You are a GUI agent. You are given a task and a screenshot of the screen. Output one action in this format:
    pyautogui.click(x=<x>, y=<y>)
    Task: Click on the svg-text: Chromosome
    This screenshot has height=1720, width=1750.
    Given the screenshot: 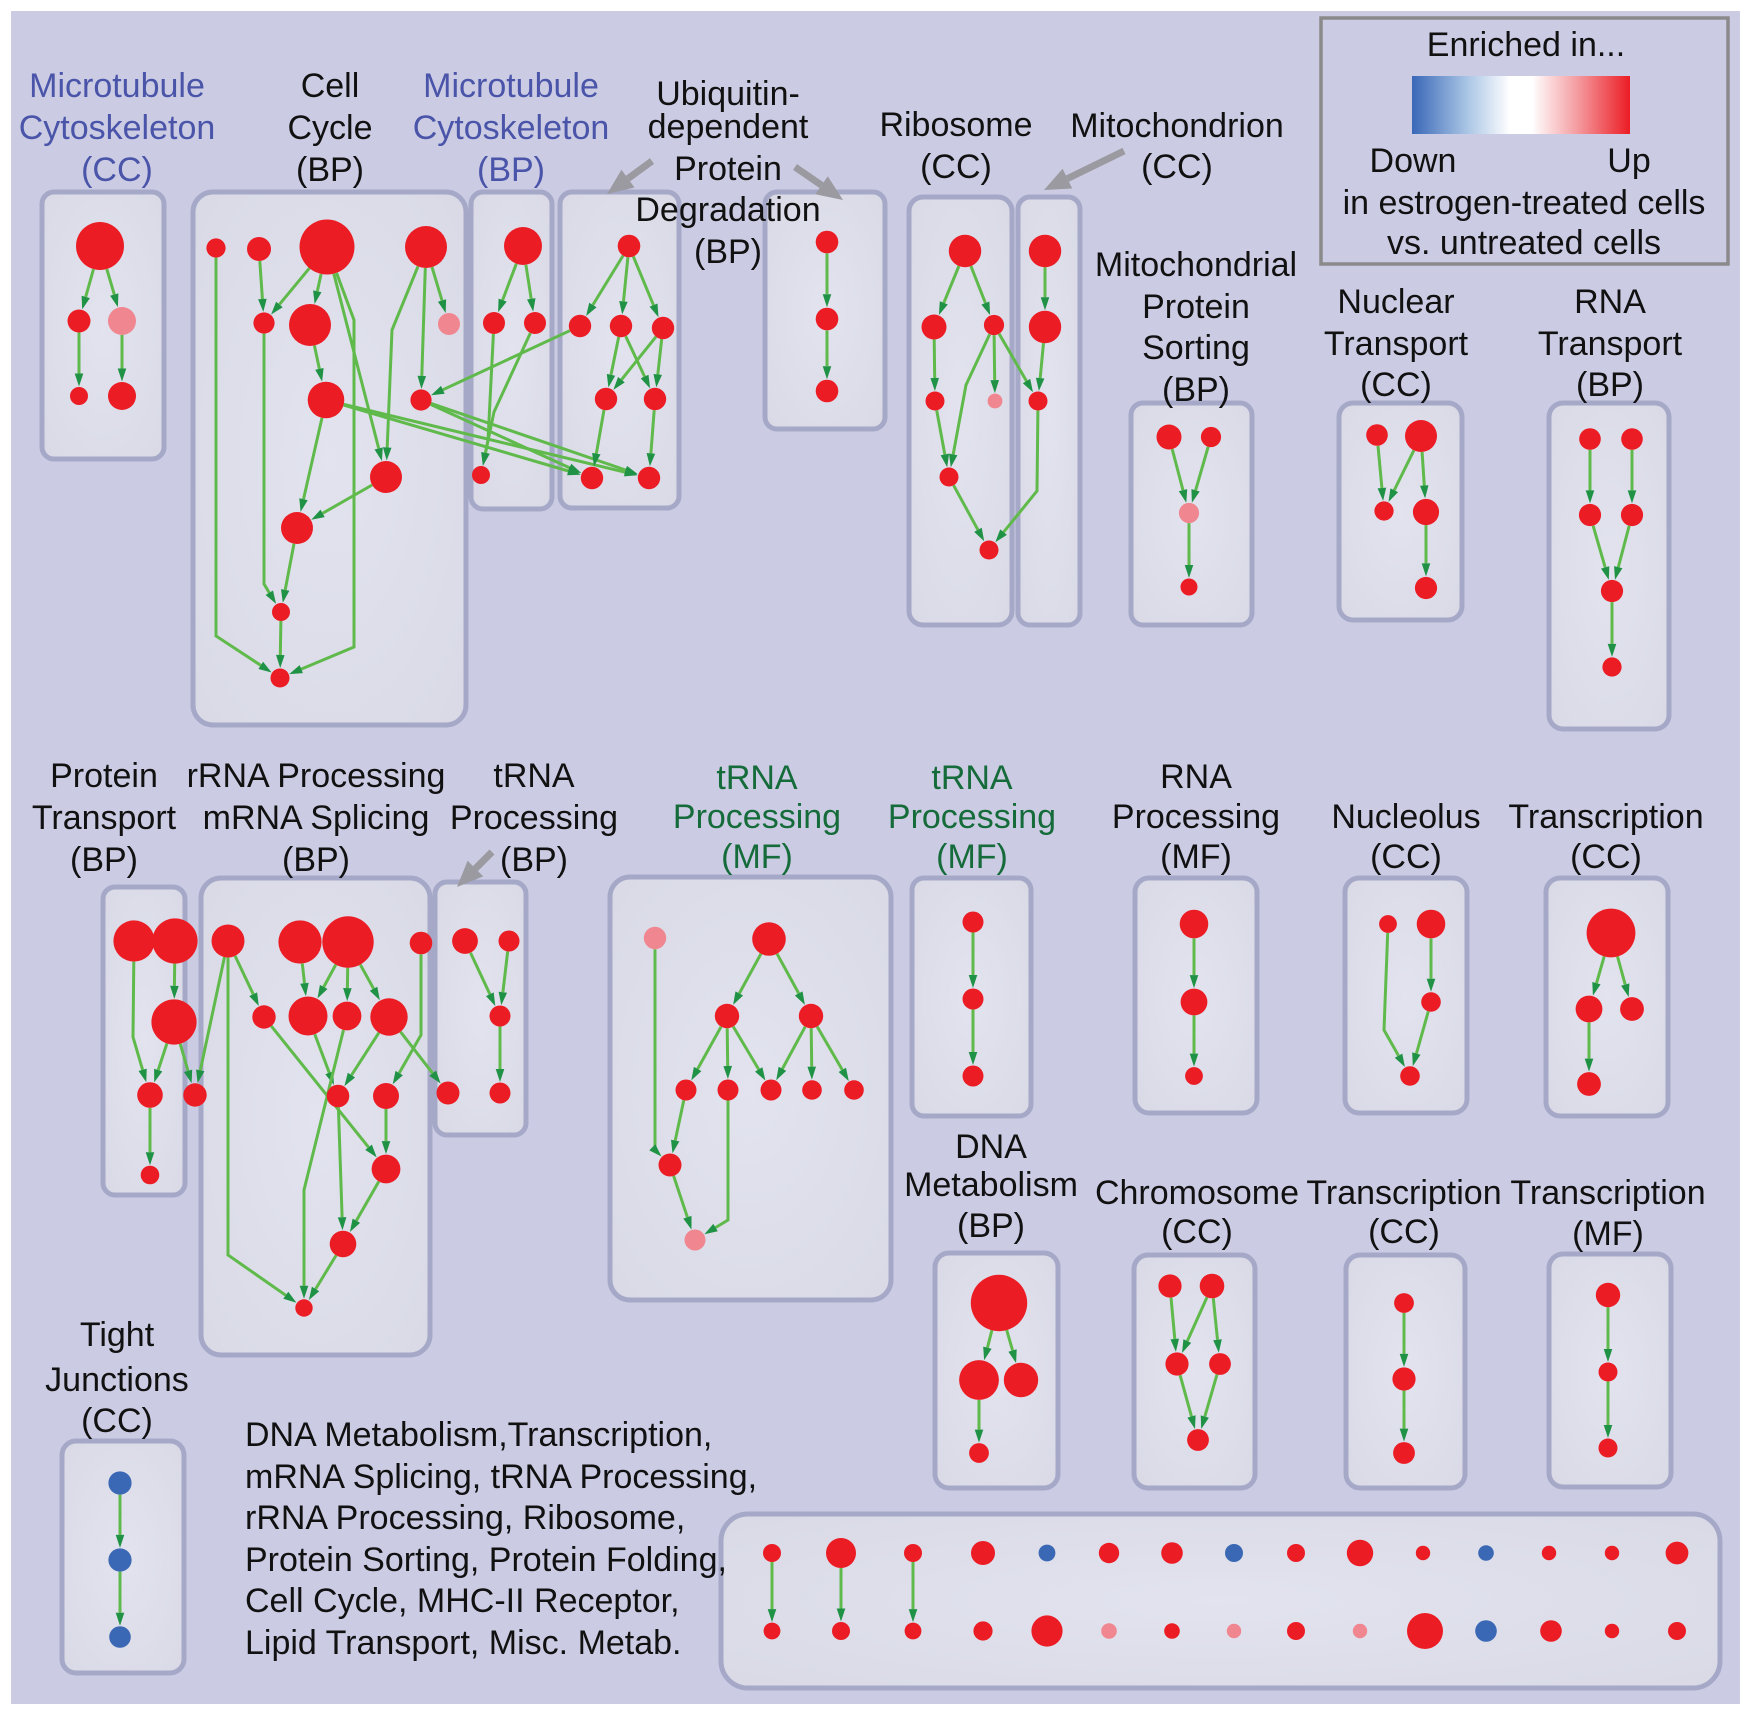 What is the action you would take?
    pyautogui.click(x=1197, y=1193)
    